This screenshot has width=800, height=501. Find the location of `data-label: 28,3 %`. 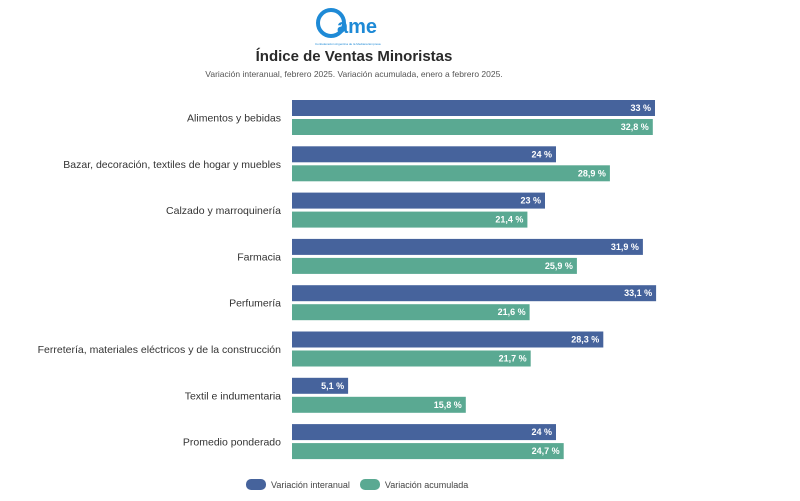

data-label: 28,3 % is located at coordinates (585, 340).